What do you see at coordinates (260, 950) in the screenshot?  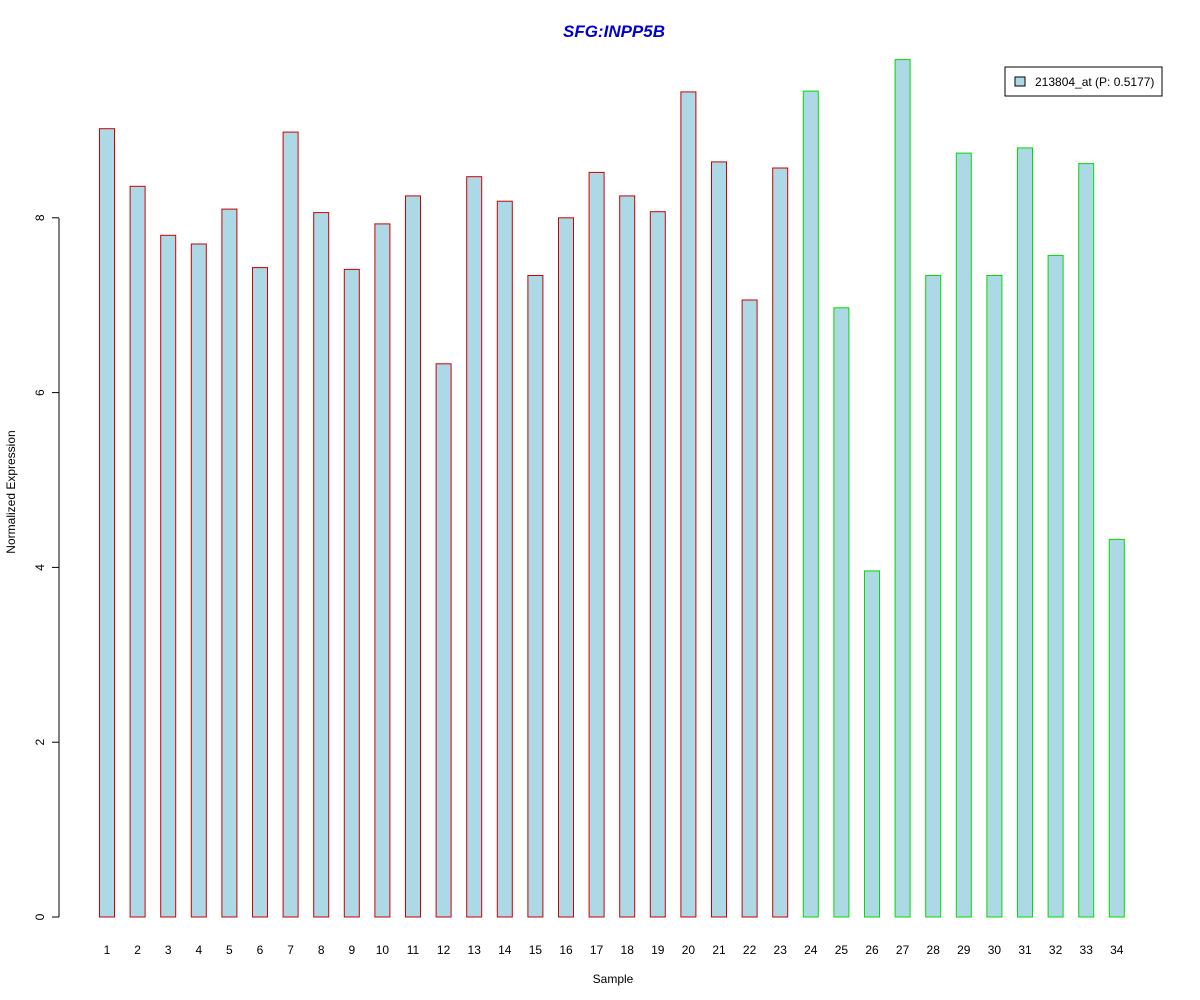 I see `x-tick-label: 6` at bounding box center [260, 950].